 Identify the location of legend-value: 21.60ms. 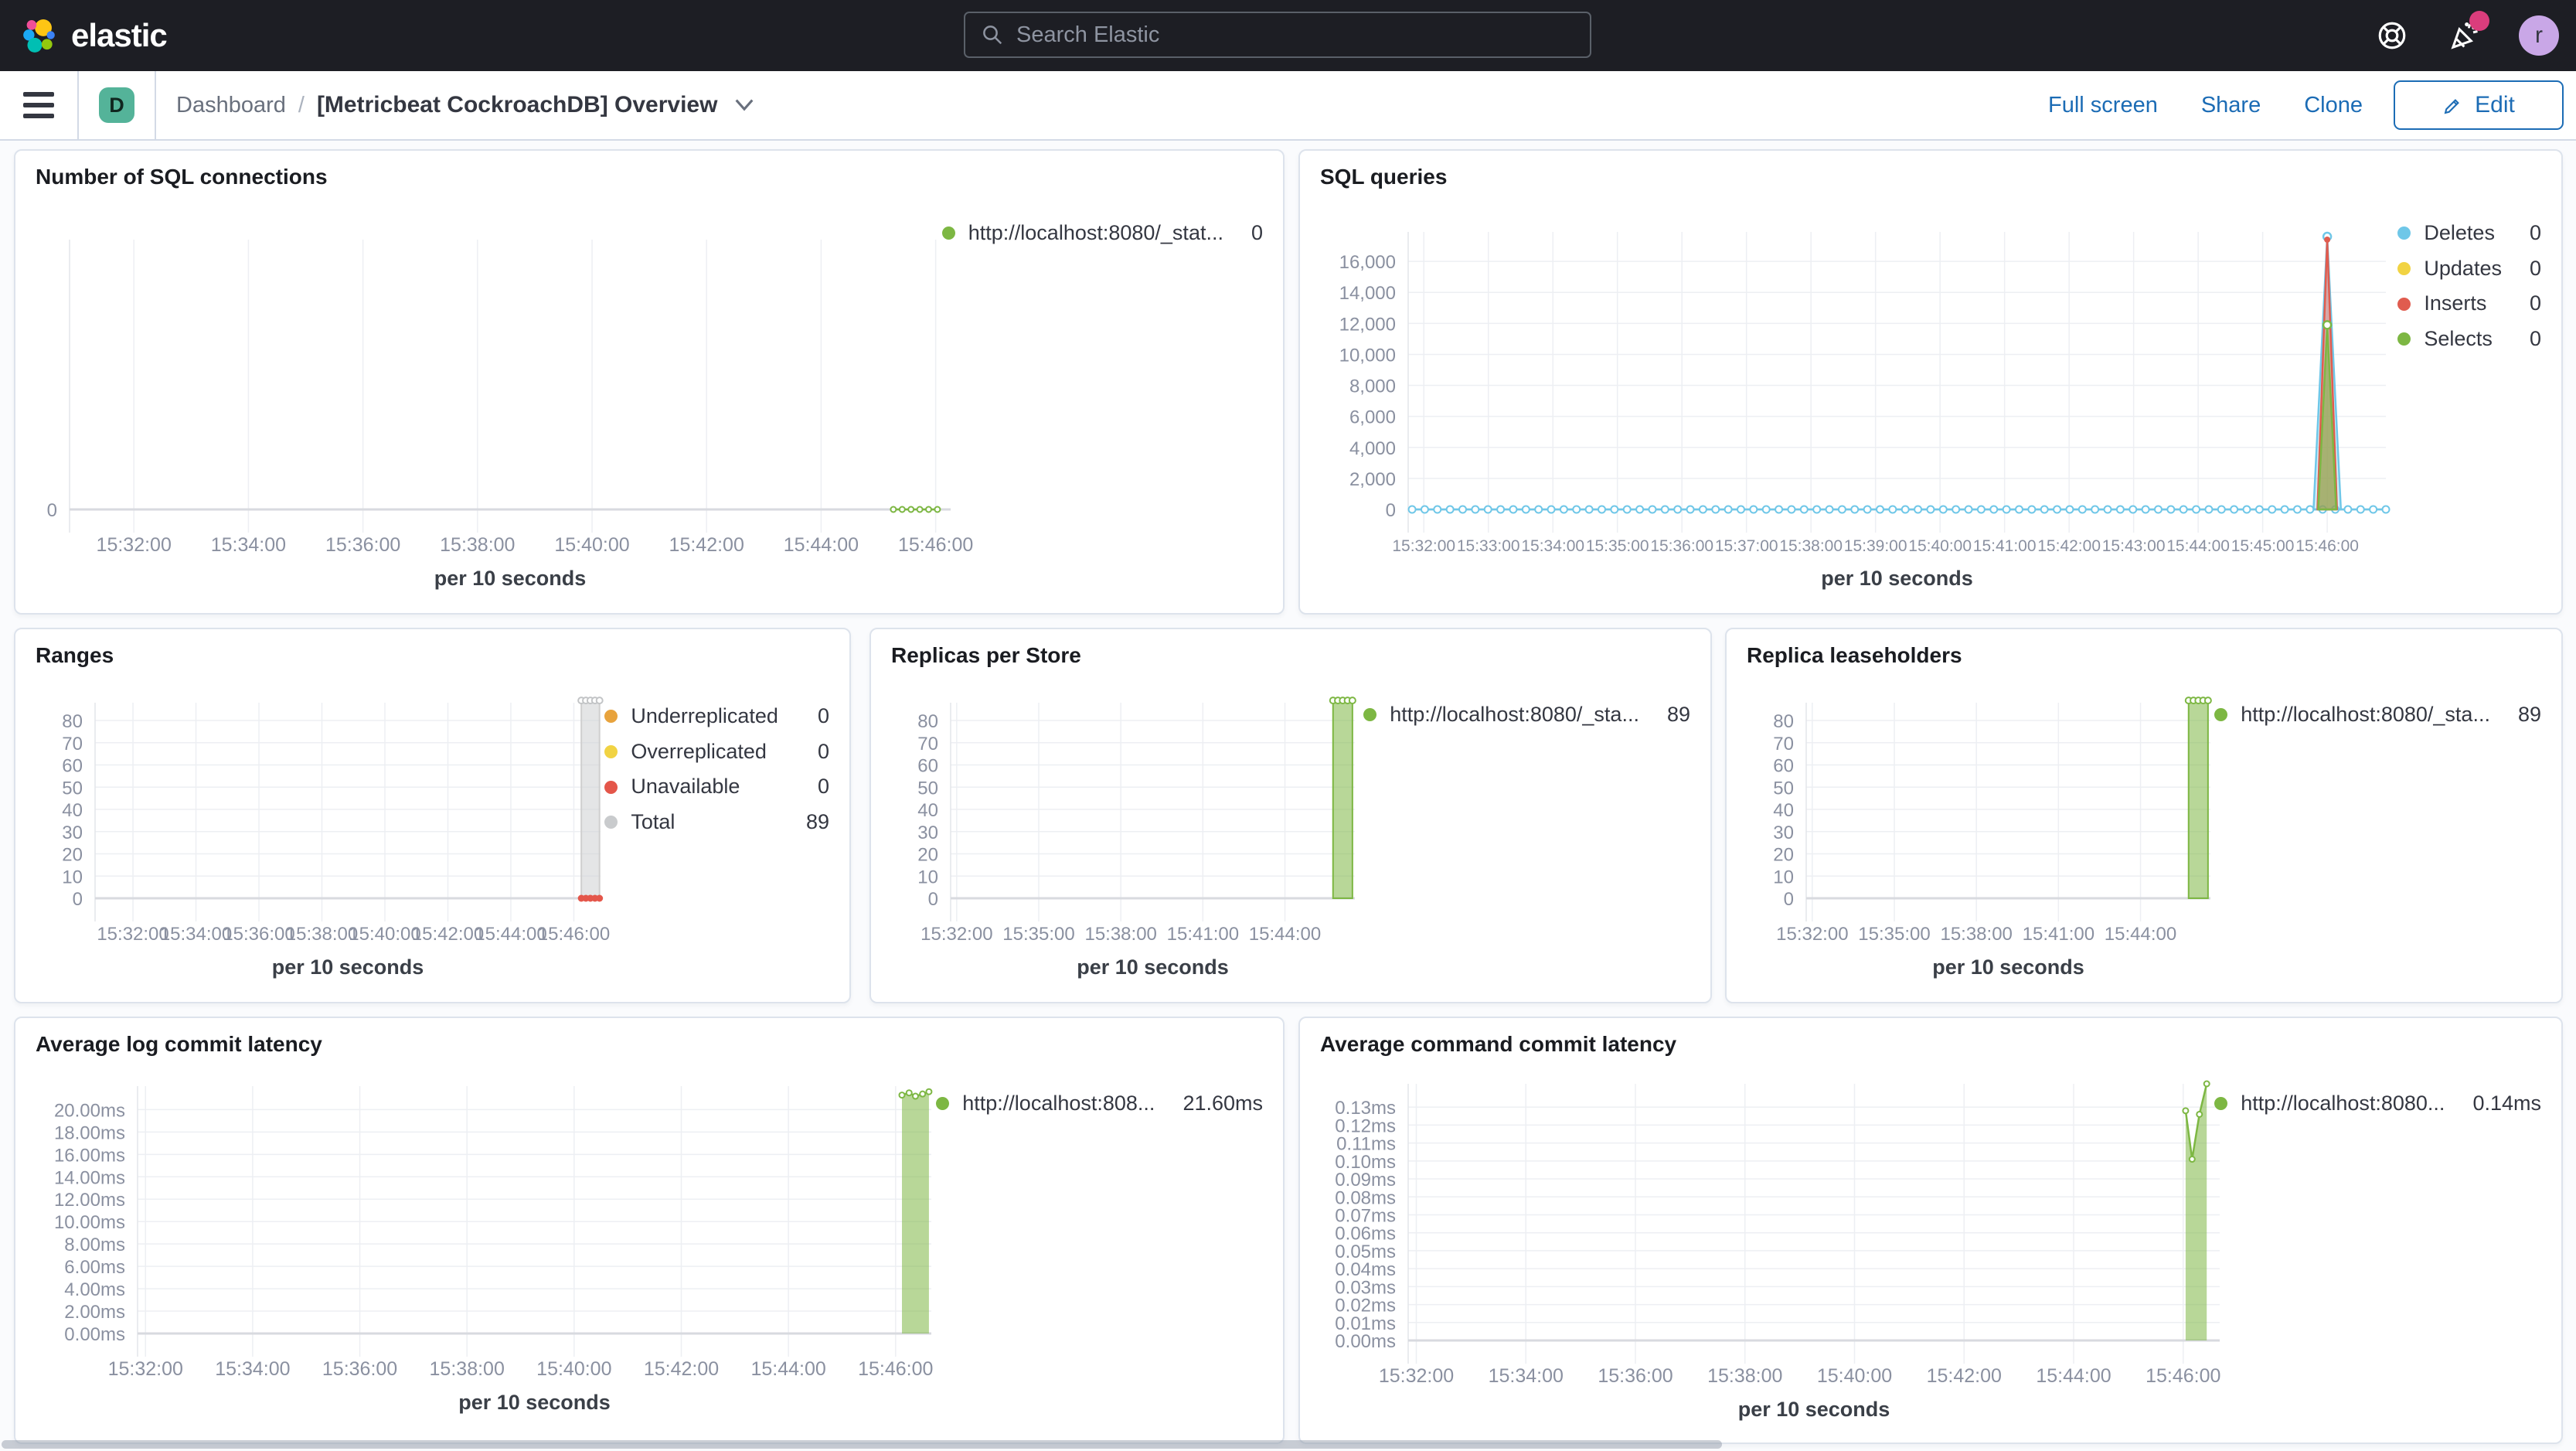
(1223, 1103).